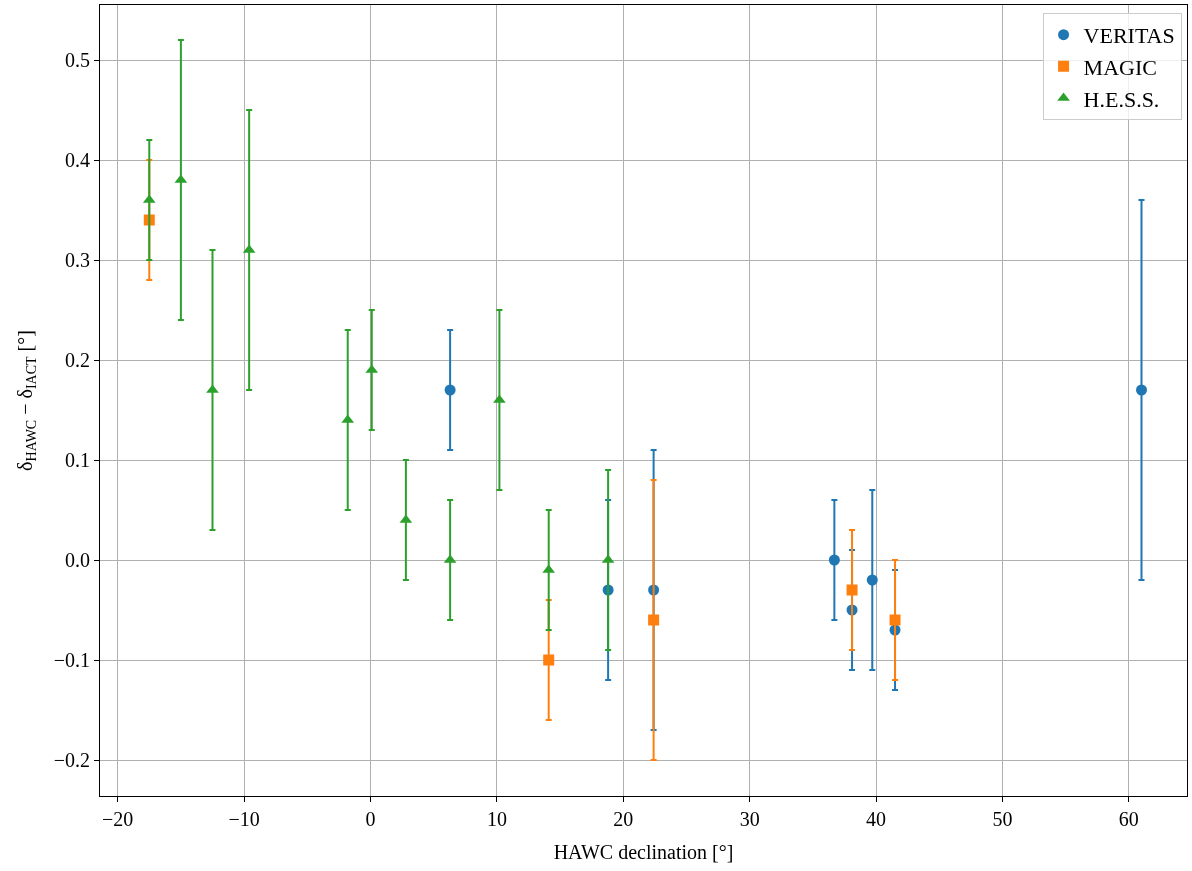  Describe the element at coordinates (623, 819) in the screenshot. I see `x-tick-label: 20` at that location.